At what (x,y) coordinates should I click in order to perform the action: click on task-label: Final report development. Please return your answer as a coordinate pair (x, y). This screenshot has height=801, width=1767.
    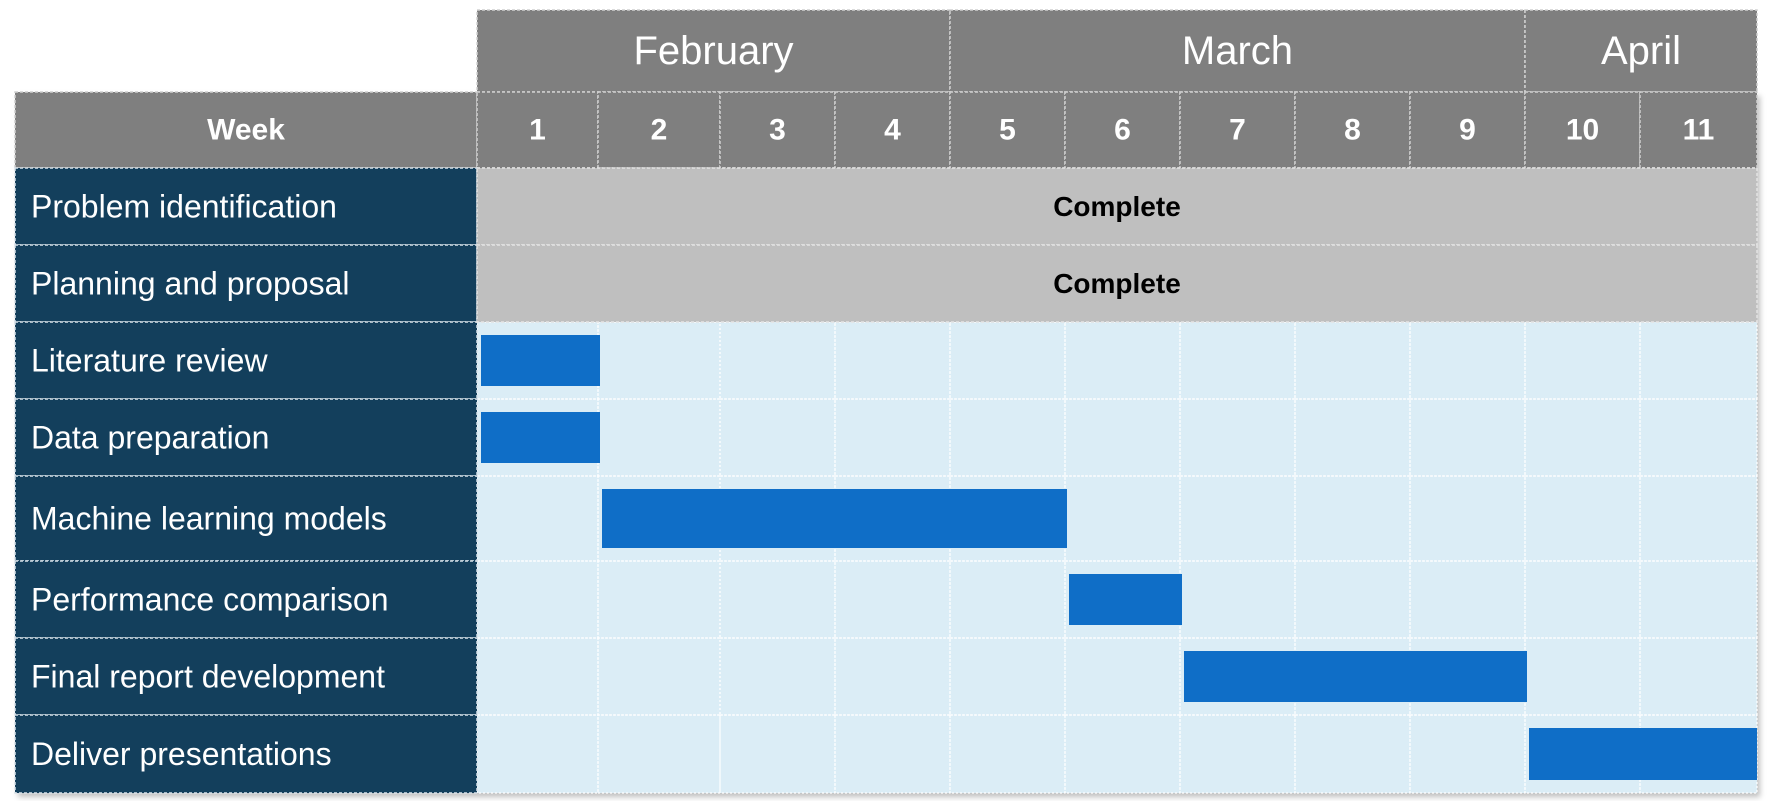
    Looking at the image, I should click on (208, 677).